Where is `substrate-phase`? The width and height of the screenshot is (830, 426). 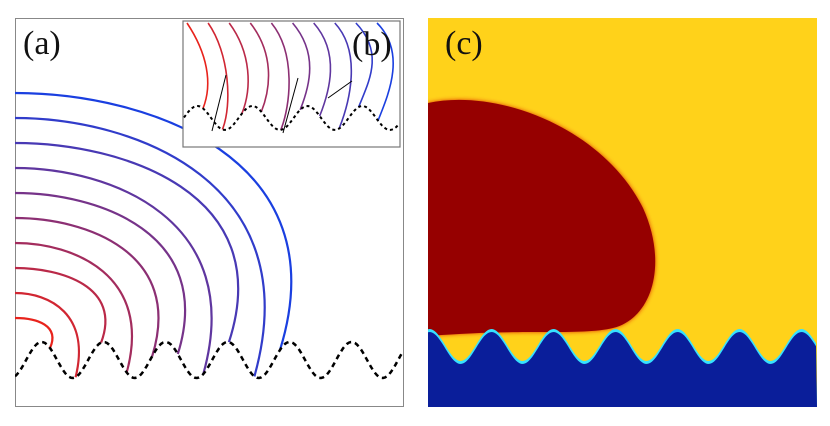
substrate-phase is located at coordinates (622, 369).